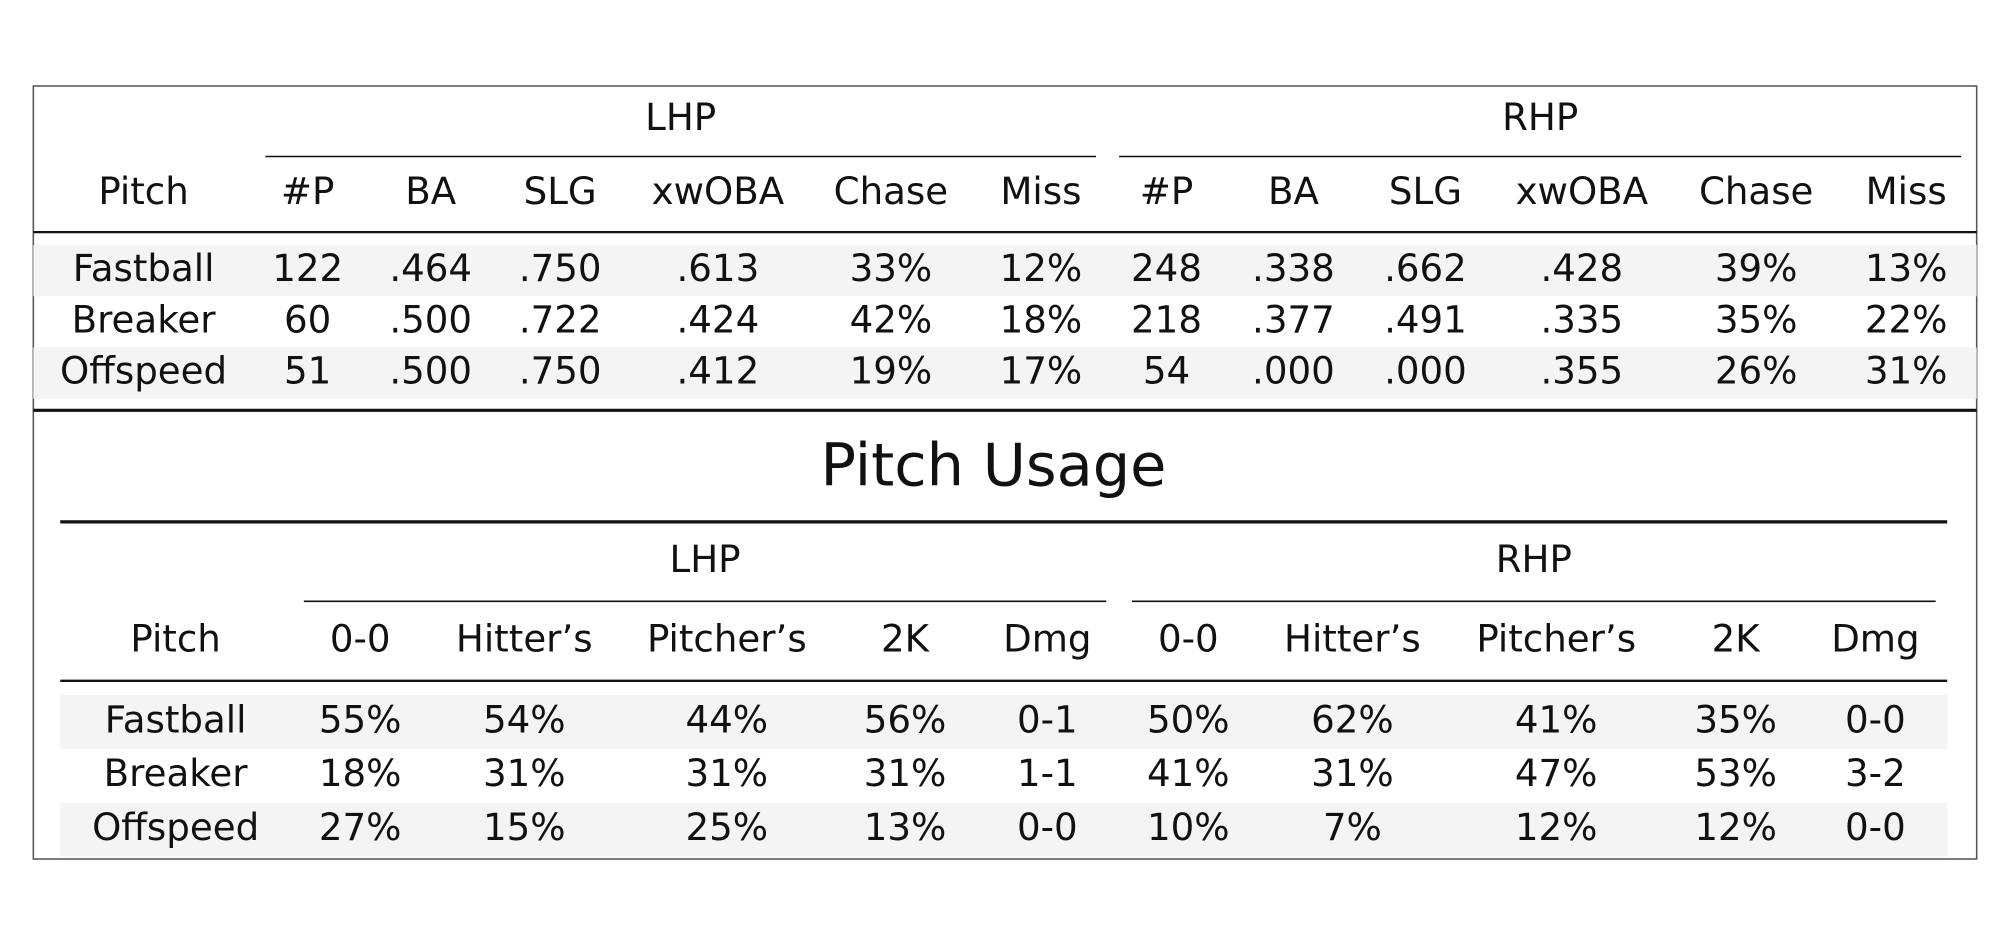 The image size is (2010, 945). Describe the element at coordinates (1756, 268) in the screenshot. I see `cell: 39%` at that location.